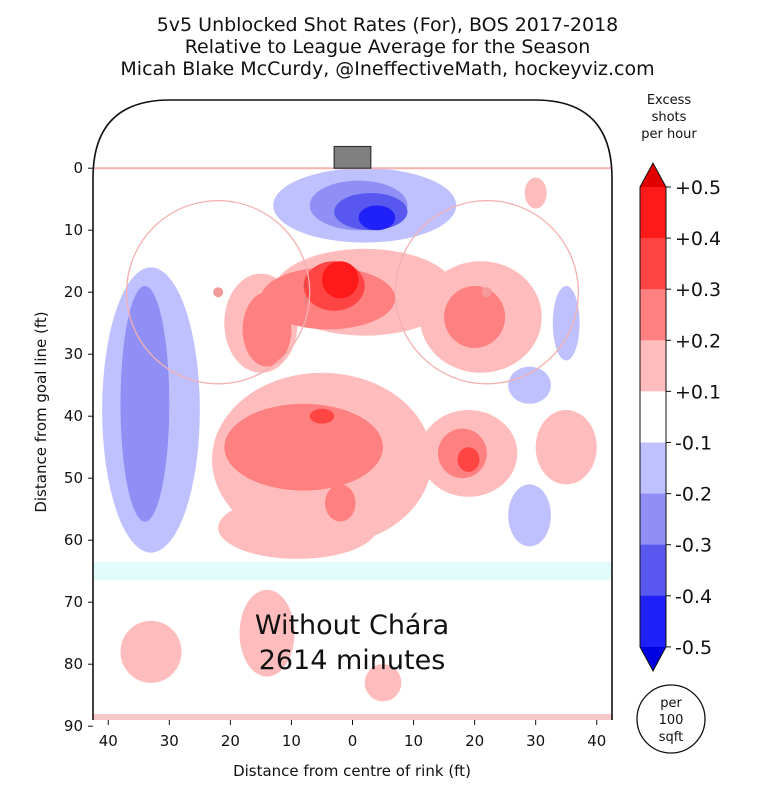 The width and height of the screenshot is (775, 796). I want to click on colorbar-title-line-1: Excess, so click(669, 100).